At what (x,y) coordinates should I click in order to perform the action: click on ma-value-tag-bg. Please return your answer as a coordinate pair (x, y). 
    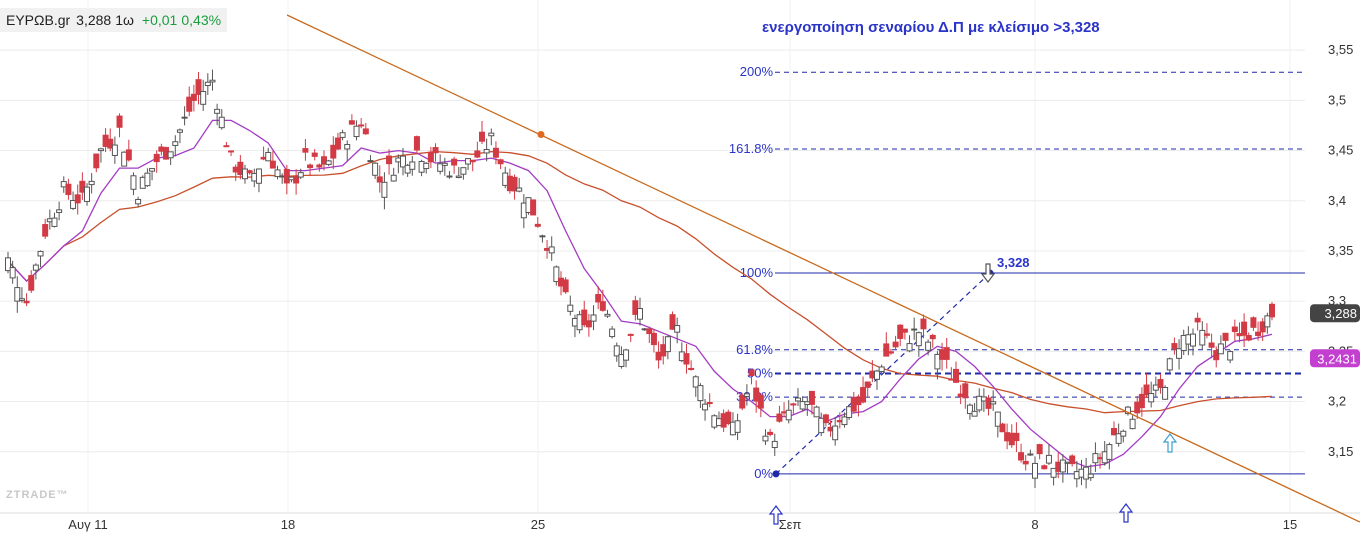
    Looking at the image, I should click on (1335, 358).